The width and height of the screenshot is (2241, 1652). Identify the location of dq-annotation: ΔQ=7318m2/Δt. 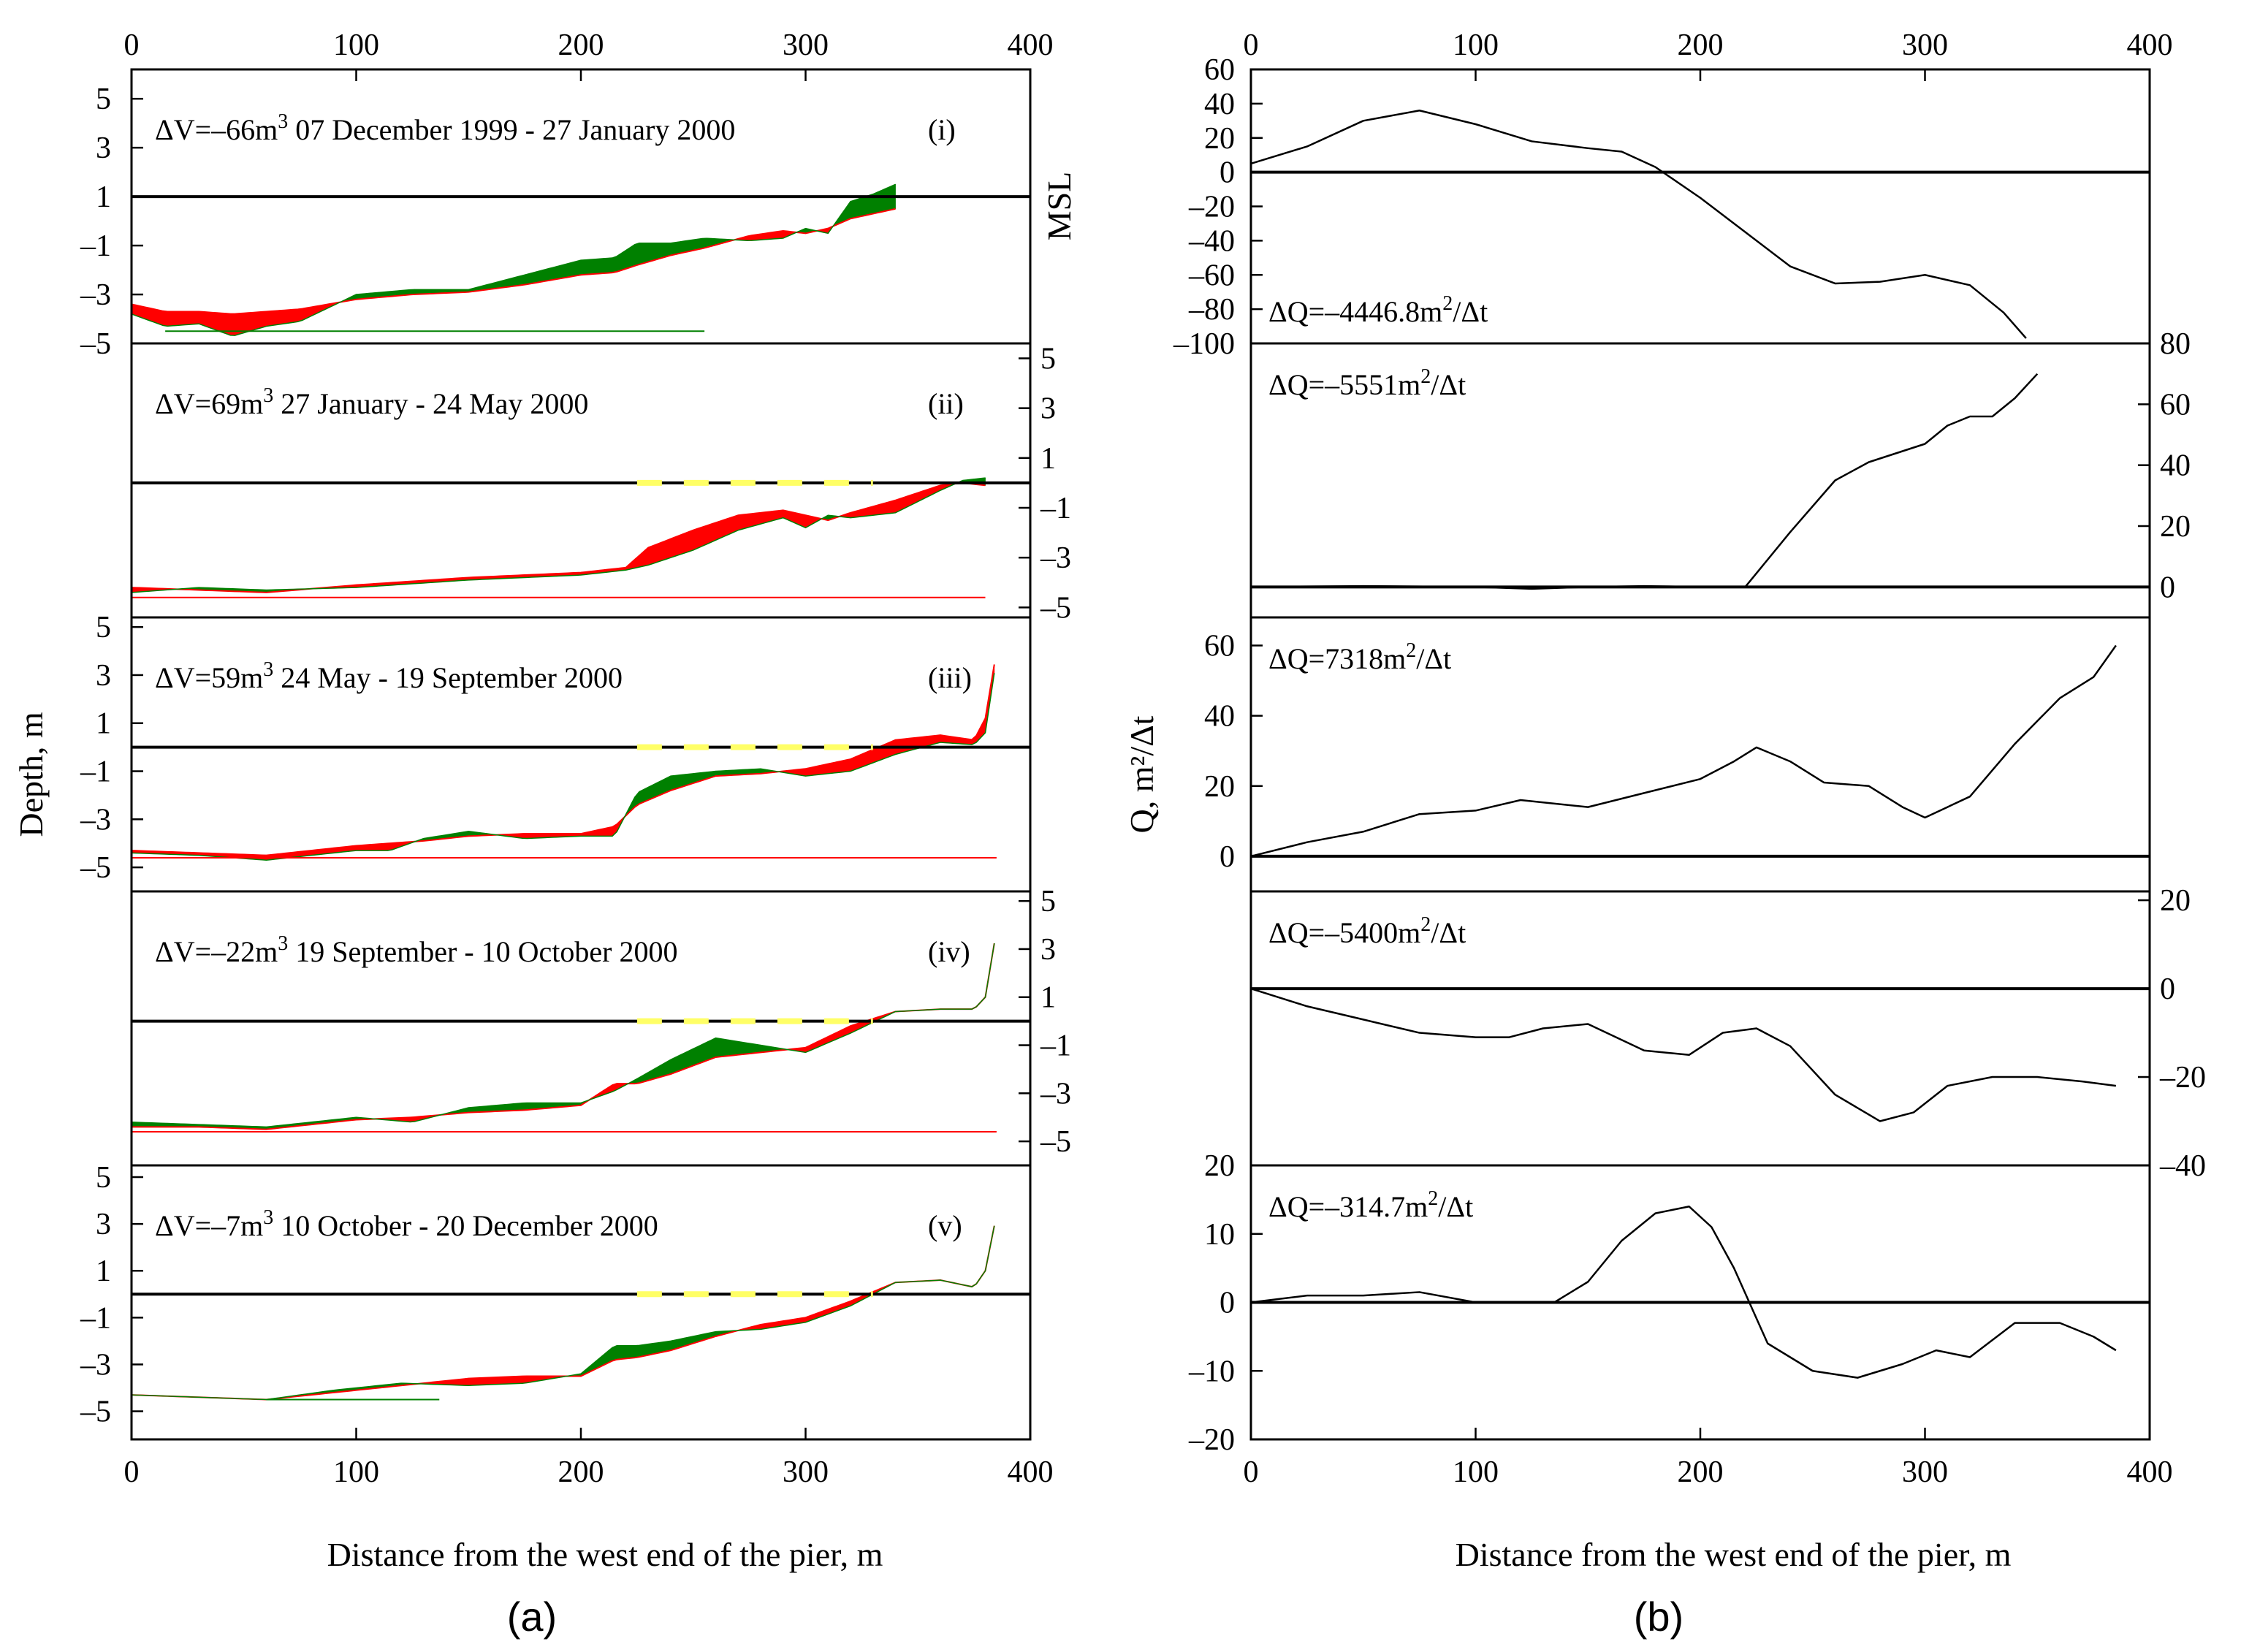
(1359, 657).